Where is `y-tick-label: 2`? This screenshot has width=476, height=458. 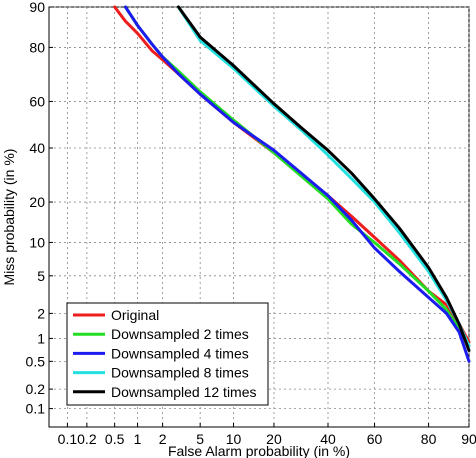
y-tick-label: 2 is located at coordinates (41, 313).